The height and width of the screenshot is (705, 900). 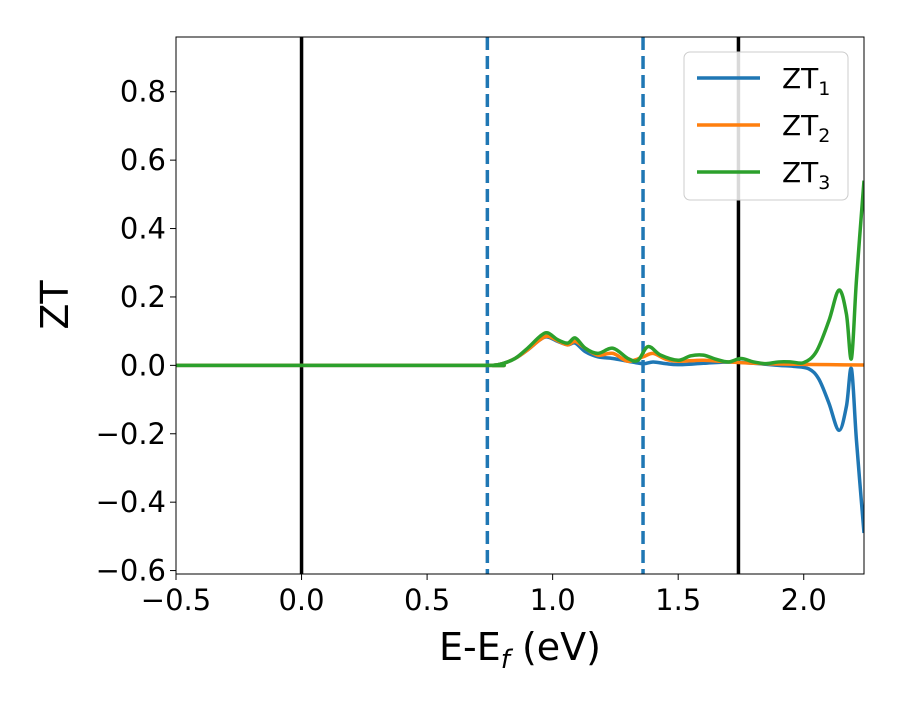 What do you see at coordinates (136, 331) in the screenshot?
I see `y-axis-ticks: −0.6 −0.4 −0.2 0.0 0.2 0.4 0.6 0.8` at bounding box center [136, 331].